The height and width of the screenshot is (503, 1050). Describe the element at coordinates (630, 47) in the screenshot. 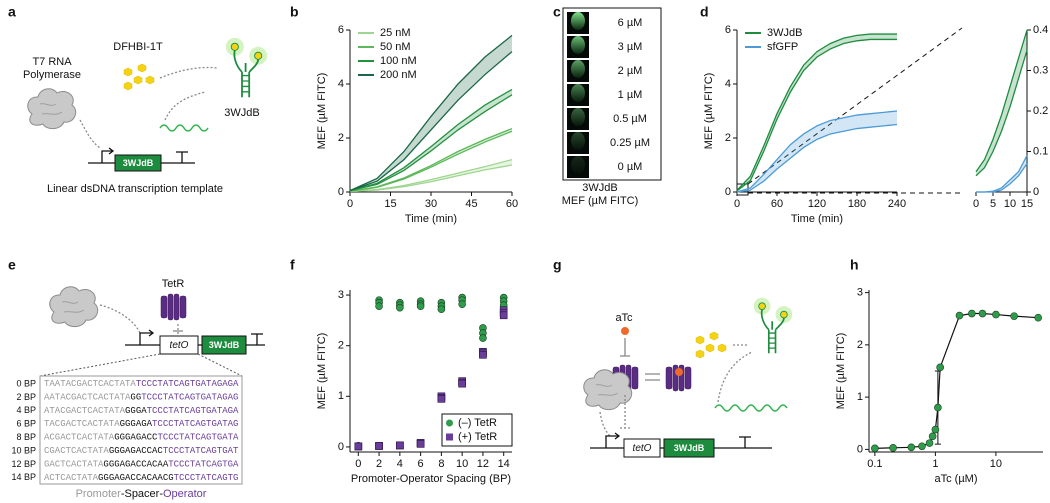

I see `concentration-label: 3 µM` at that location.